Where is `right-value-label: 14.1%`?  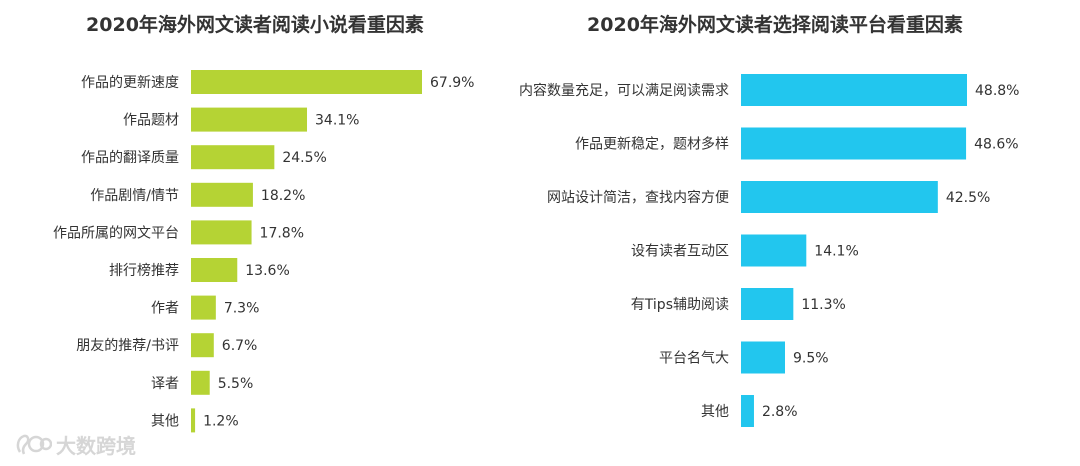
right-value-label: 14.1% is located at coordinates (836, 252).